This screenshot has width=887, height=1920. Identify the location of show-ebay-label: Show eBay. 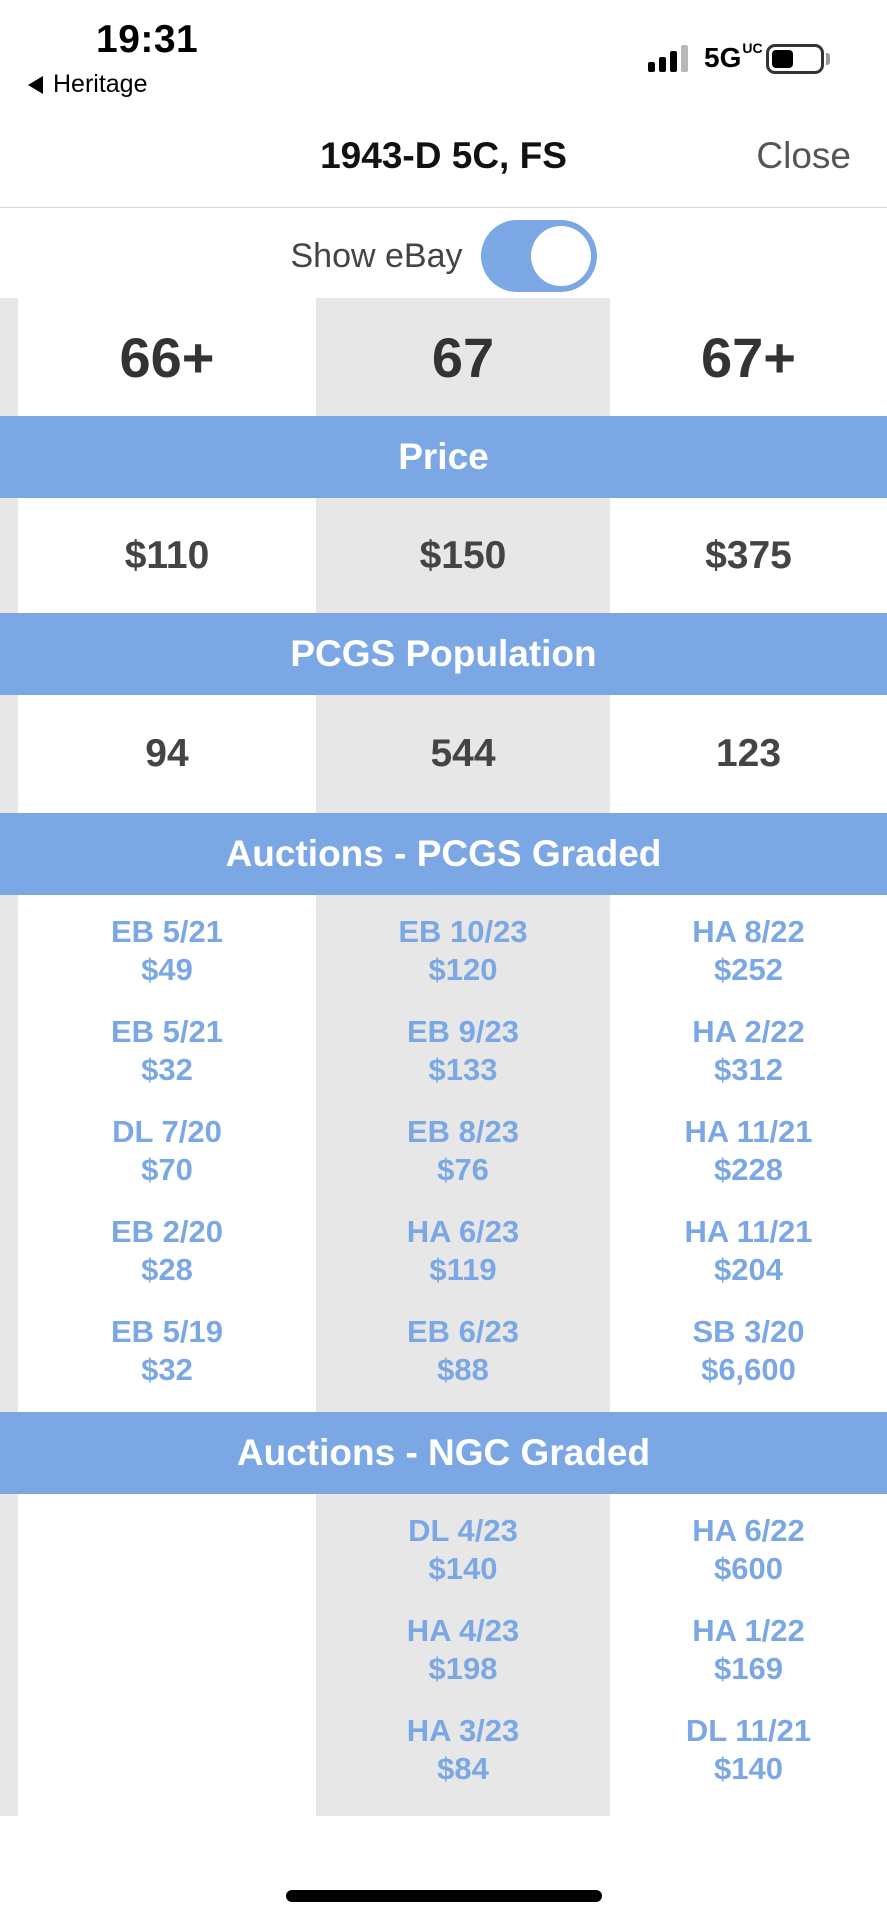
(376, 255).